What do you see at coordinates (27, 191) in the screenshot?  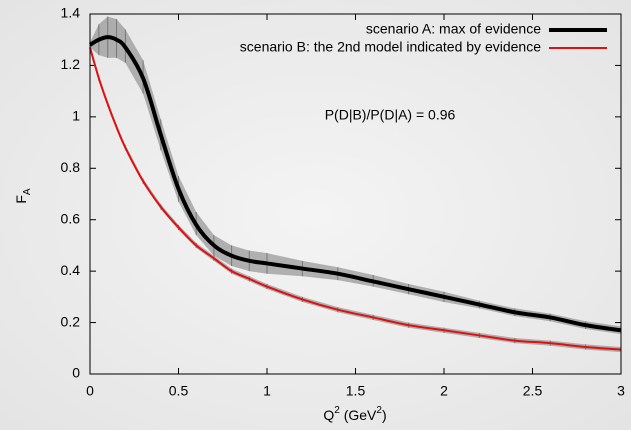 I see `label-script: A` at bounding box center [27, 191].